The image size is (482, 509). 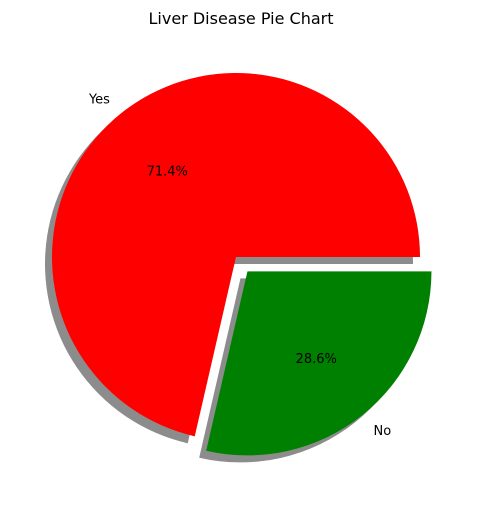 What do you see at coordinates (167, 172) in the screenshot?
I see `slice-percent-label-yes: 71.4%` at bounding box center [167, 172].